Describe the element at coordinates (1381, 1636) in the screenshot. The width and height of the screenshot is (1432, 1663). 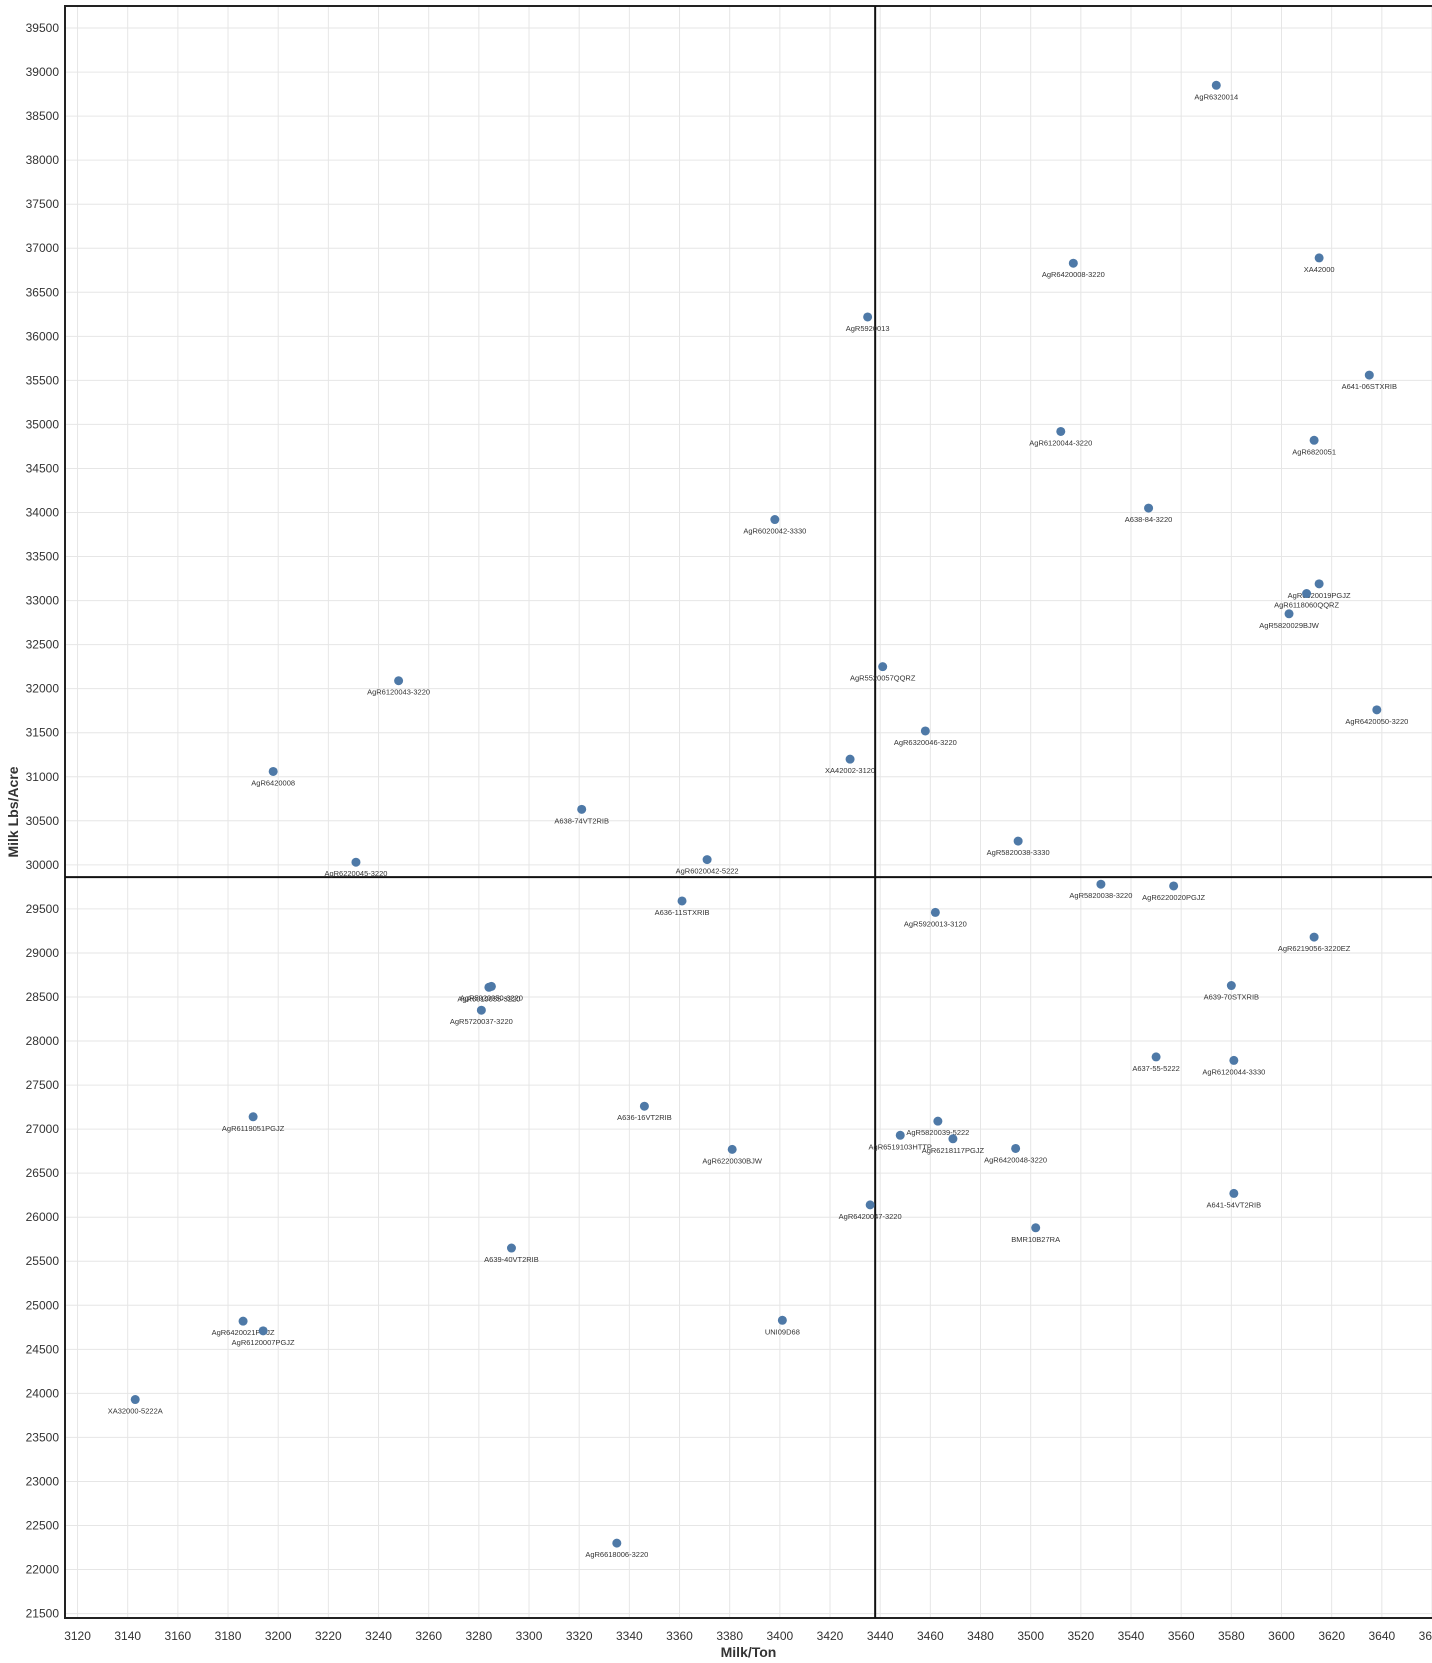
I see `x-tick-label: 3640` at that location.